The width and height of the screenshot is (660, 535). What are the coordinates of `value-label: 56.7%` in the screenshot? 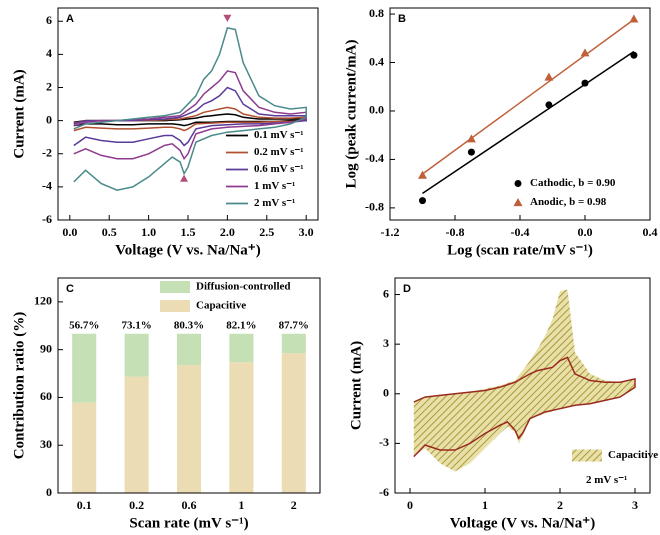 It's located at (84, 325).